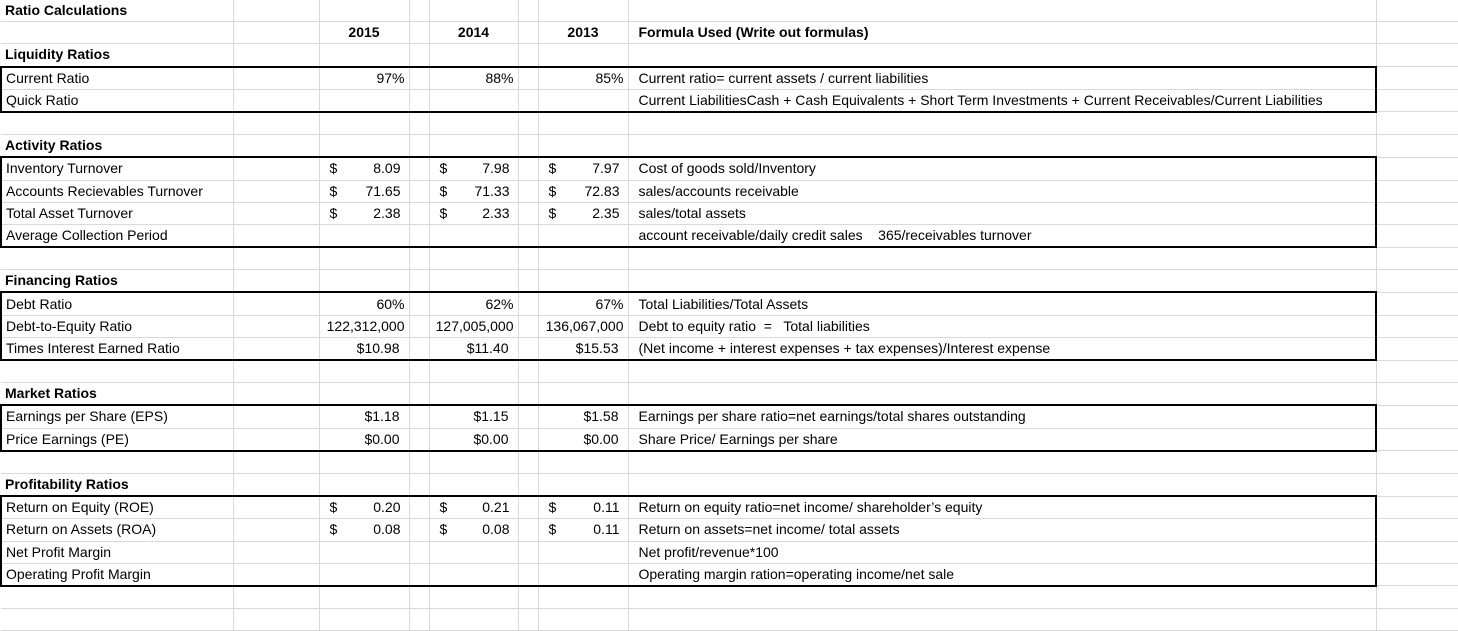  I want to click on row-label-inventory-turnover: Inventory Turnover, so click(117, 168).